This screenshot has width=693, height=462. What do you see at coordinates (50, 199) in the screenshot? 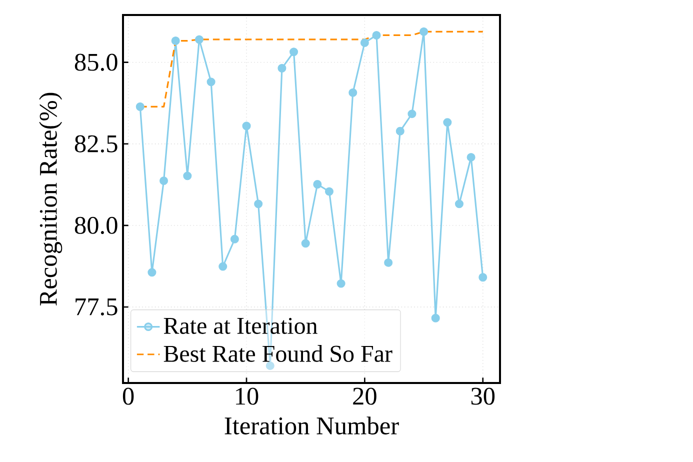
I see `y-axis-title: Recognition Rate(%)` at bounding box center [50, 199].